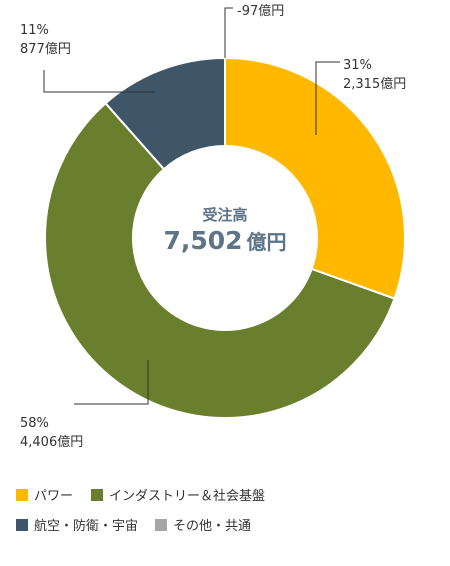 The width and height of the screenshot is (450, 566). I want to click on center-total-value: 7,502 億円, so click(225, 240).